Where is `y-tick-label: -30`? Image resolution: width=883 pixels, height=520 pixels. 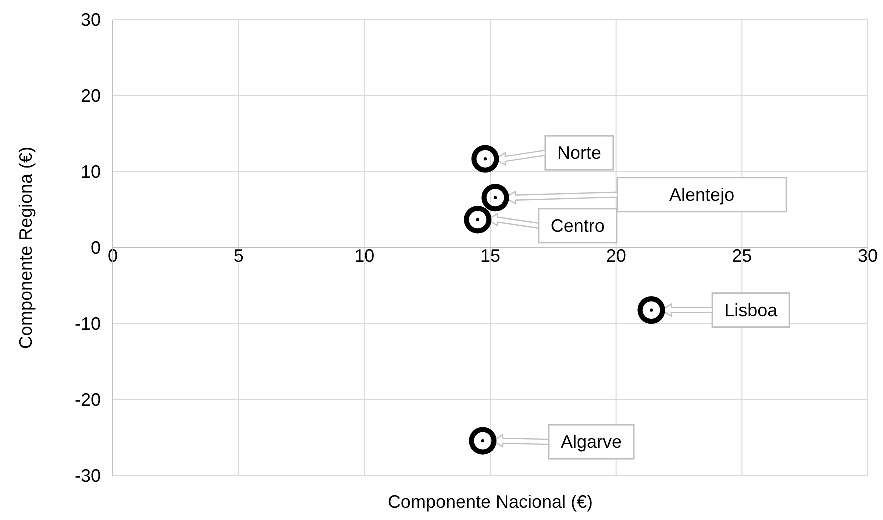 y-tick-label: -30 is located at coordinates (87, 476).